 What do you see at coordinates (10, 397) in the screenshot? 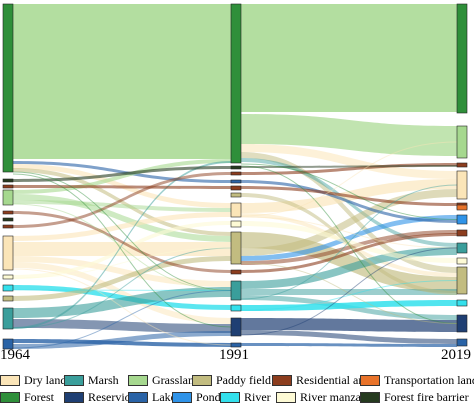
I see `legend-swatch-forest` at bounding box center [10, 397].